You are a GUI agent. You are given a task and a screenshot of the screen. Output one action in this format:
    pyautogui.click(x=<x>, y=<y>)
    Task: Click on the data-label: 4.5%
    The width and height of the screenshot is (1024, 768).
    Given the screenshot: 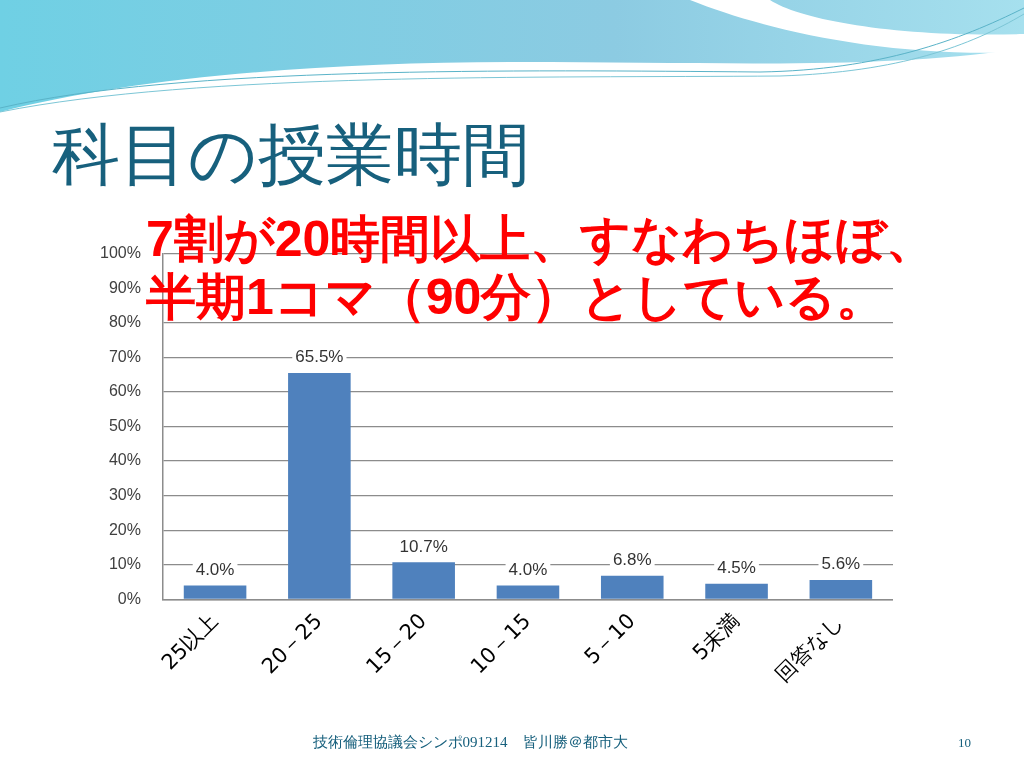 What is the action you would take?
    pyautogui.click(x=736, y=567)
    